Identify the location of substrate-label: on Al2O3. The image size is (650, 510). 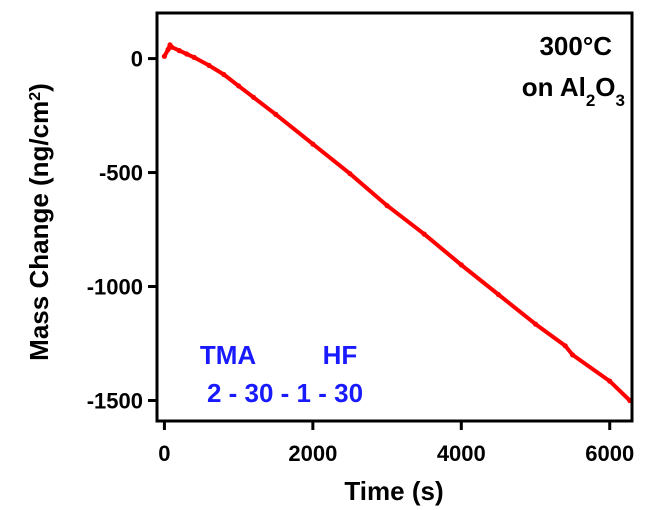
(573, 91).